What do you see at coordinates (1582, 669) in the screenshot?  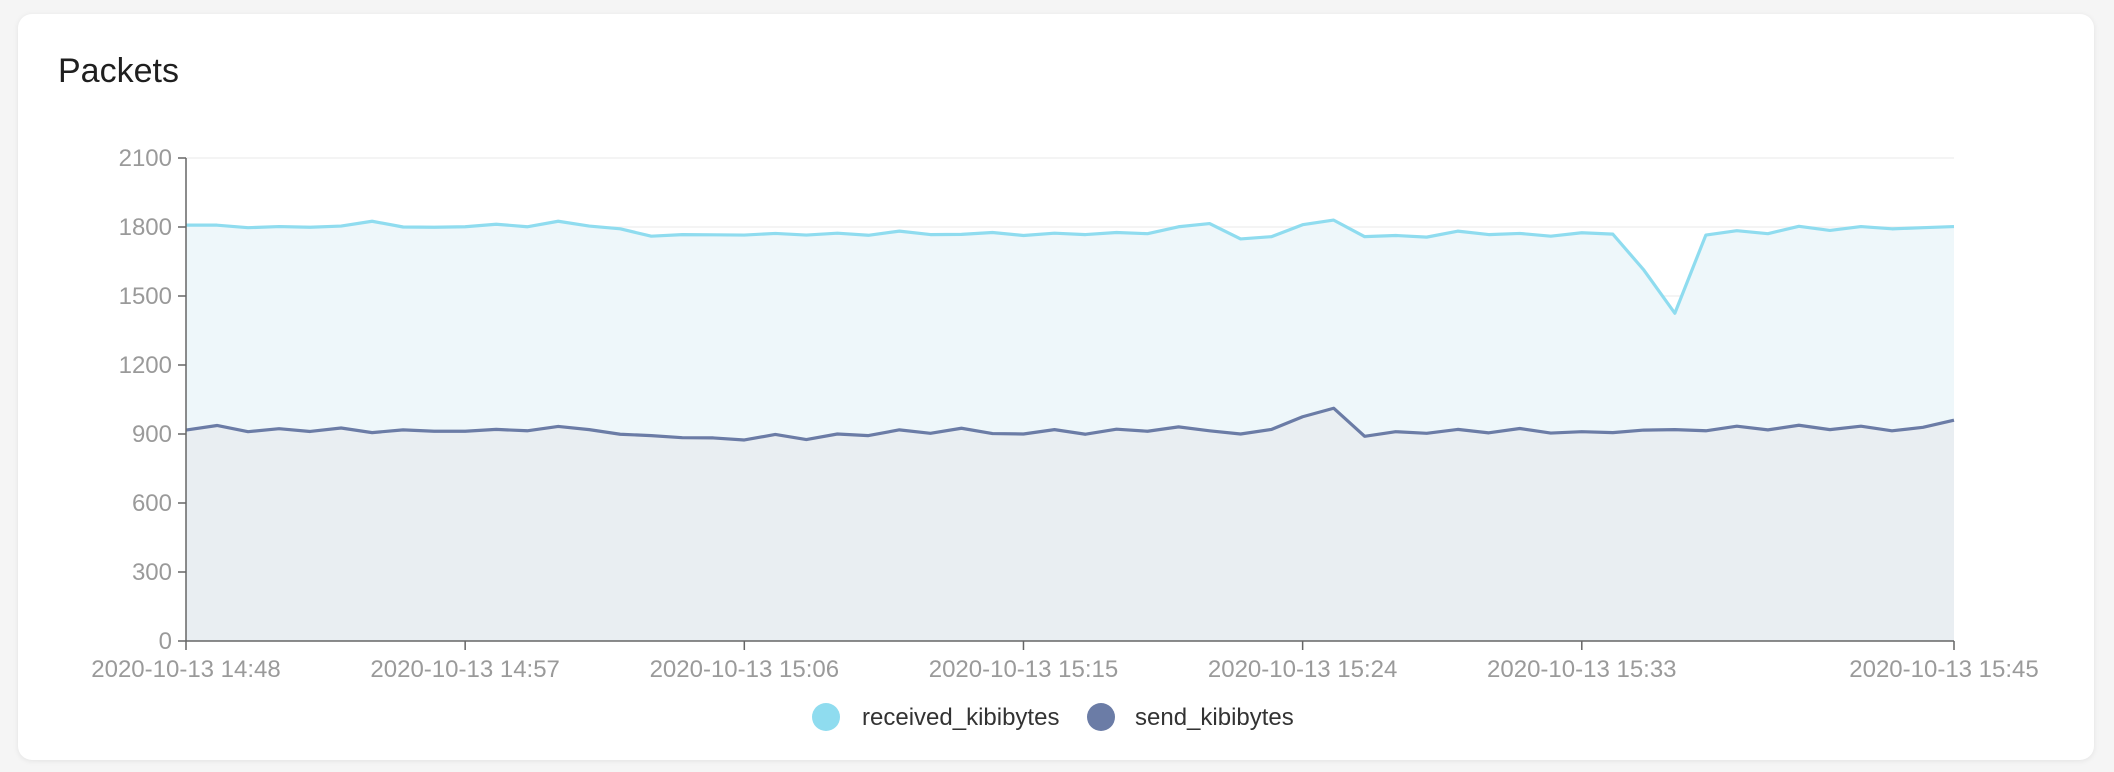 I see `x-tick-label: 2020-10-13 15:33` at bounding box center [1582, 669].